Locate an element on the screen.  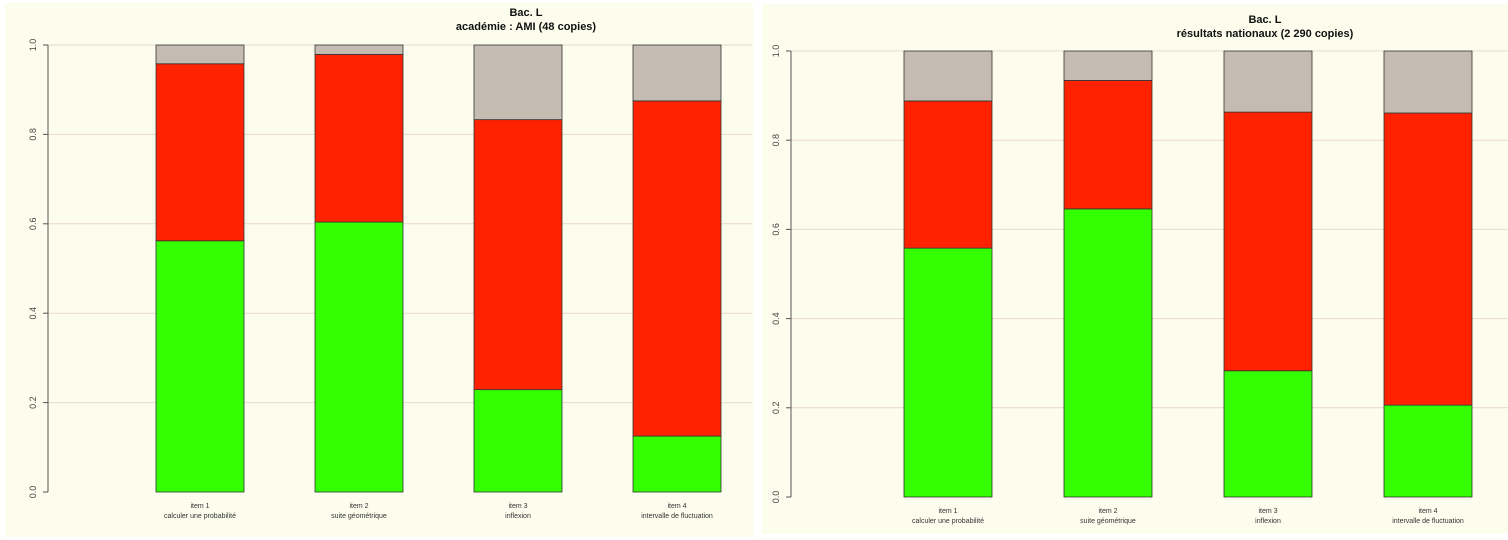
chart-subtitle: académie : AMI (48 copies) is located at coordinates (526, 27).